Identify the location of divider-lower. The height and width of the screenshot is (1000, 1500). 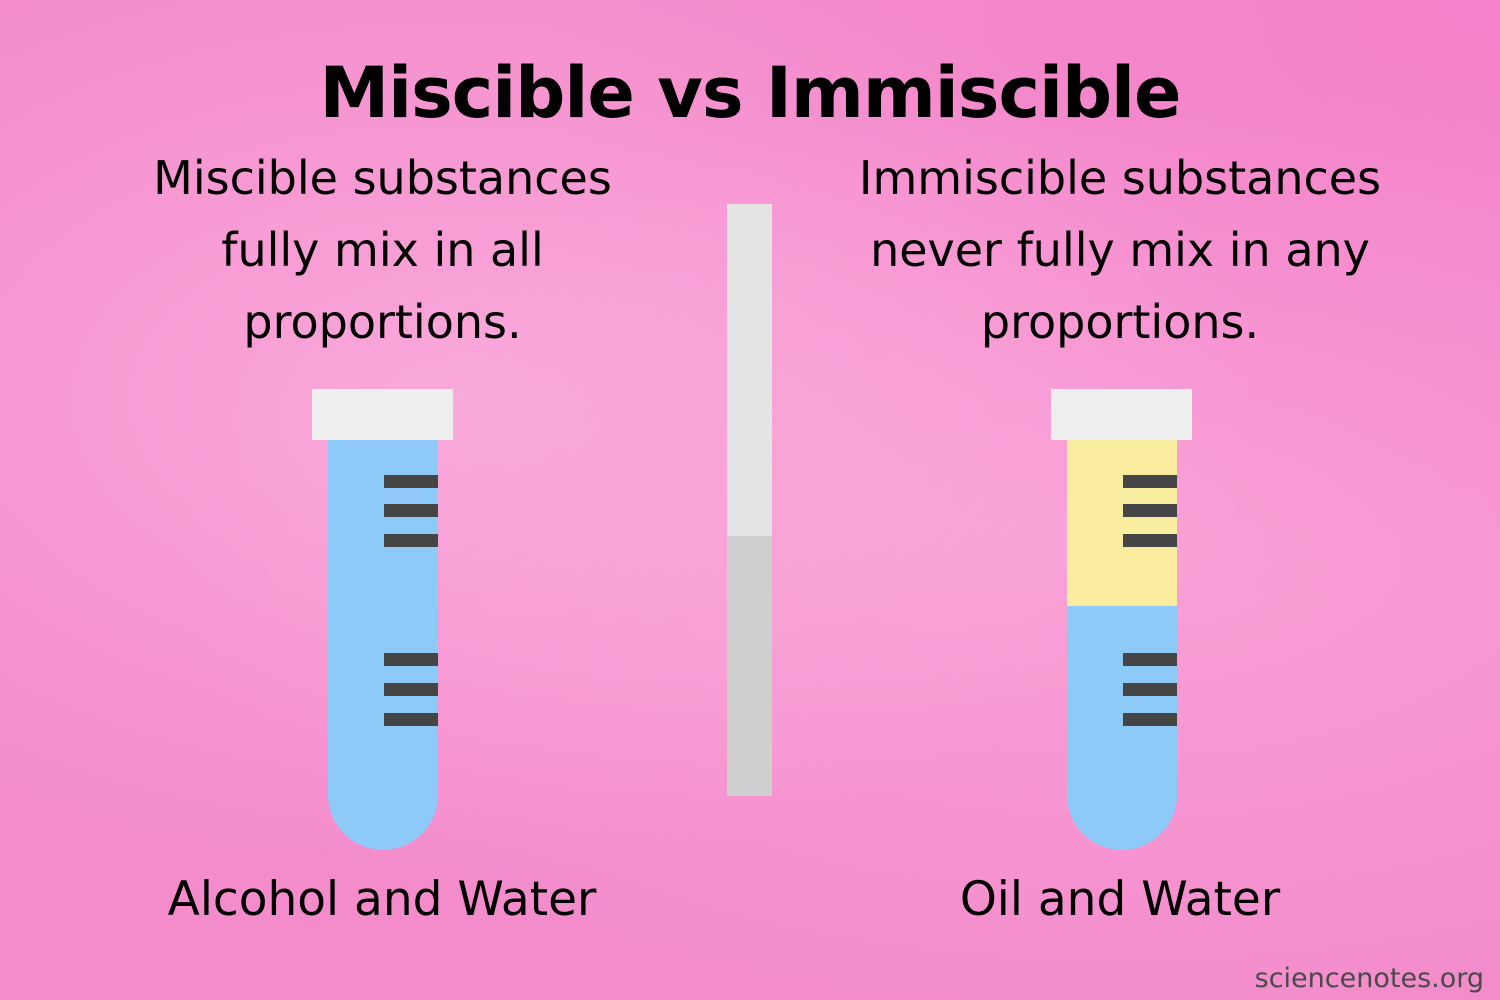
(749, 666).